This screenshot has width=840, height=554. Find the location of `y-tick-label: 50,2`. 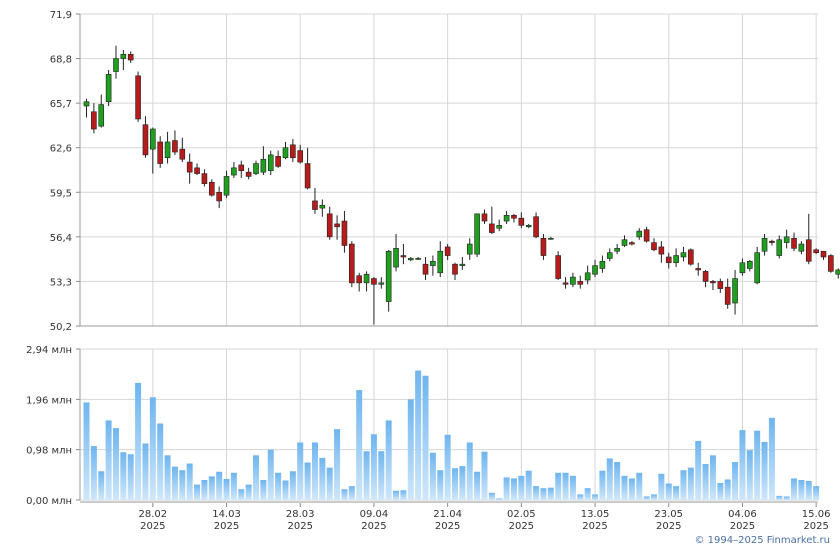

y-tick-label: 50,2 is located at coordinates (61, 327).